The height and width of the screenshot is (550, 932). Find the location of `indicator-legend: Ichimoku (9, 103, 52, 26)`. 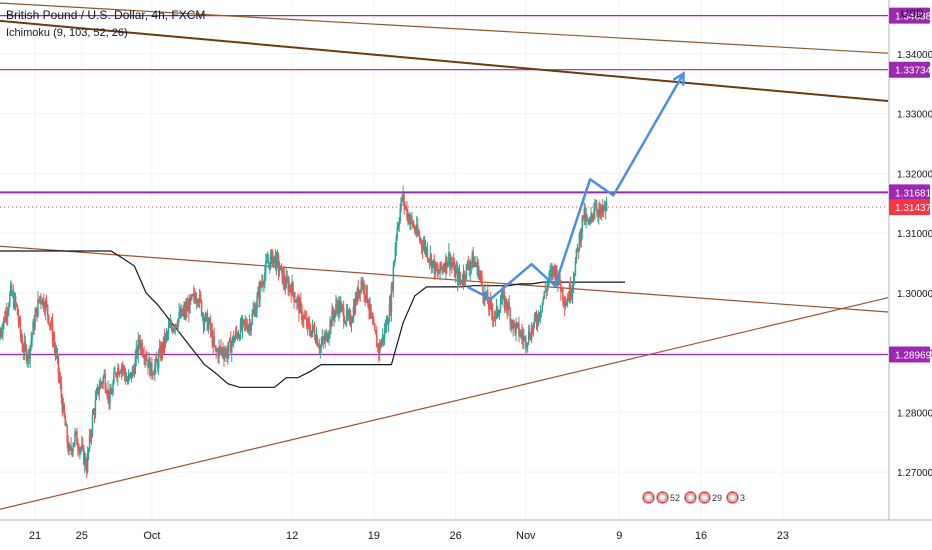

indicator-legend: Ichimoku (9, 103, 52, 26) is located at coordinates (67, 33).